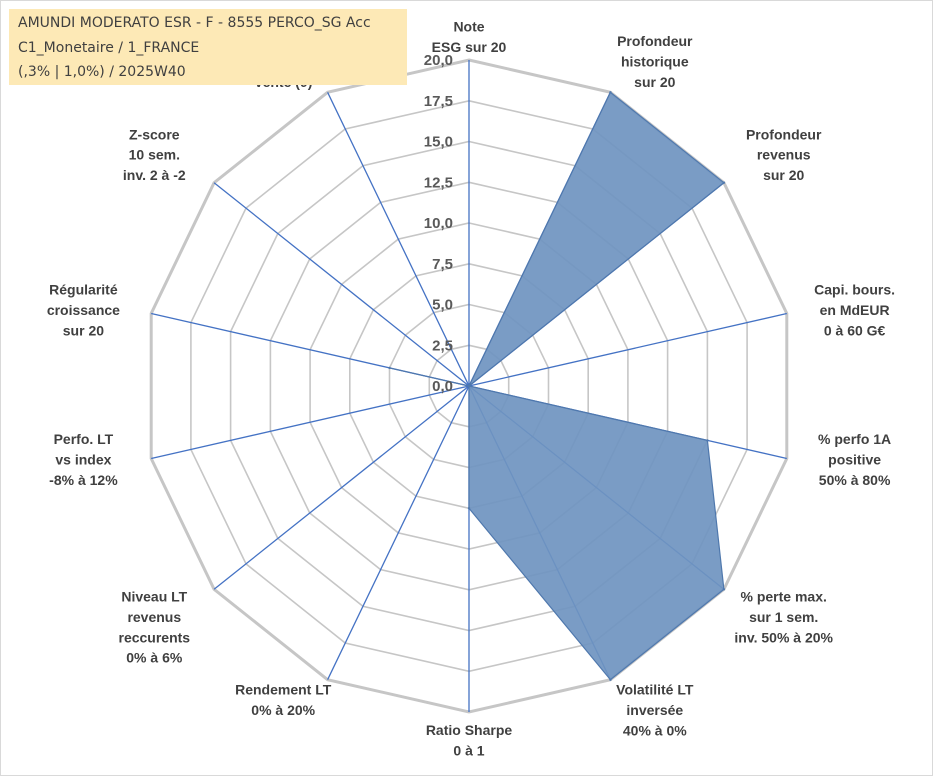 The height and width of the screenshot is (776, 933). I want to click on axis-label: vs index, so click(83, 460).